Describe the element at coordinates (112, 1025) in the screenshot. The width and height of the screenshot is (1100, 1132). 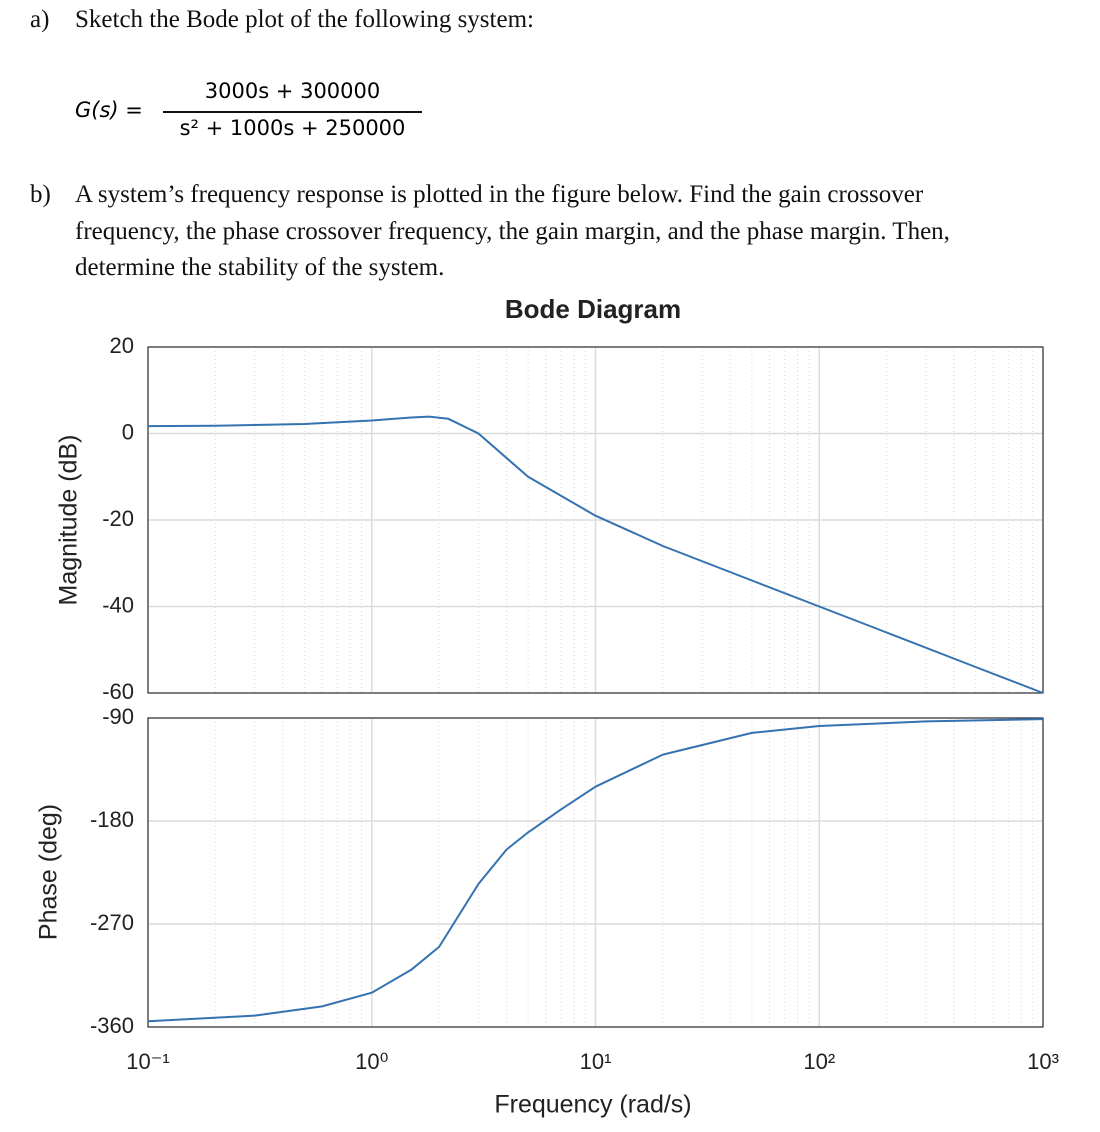
I see `y-tick-label: -360` at that location.